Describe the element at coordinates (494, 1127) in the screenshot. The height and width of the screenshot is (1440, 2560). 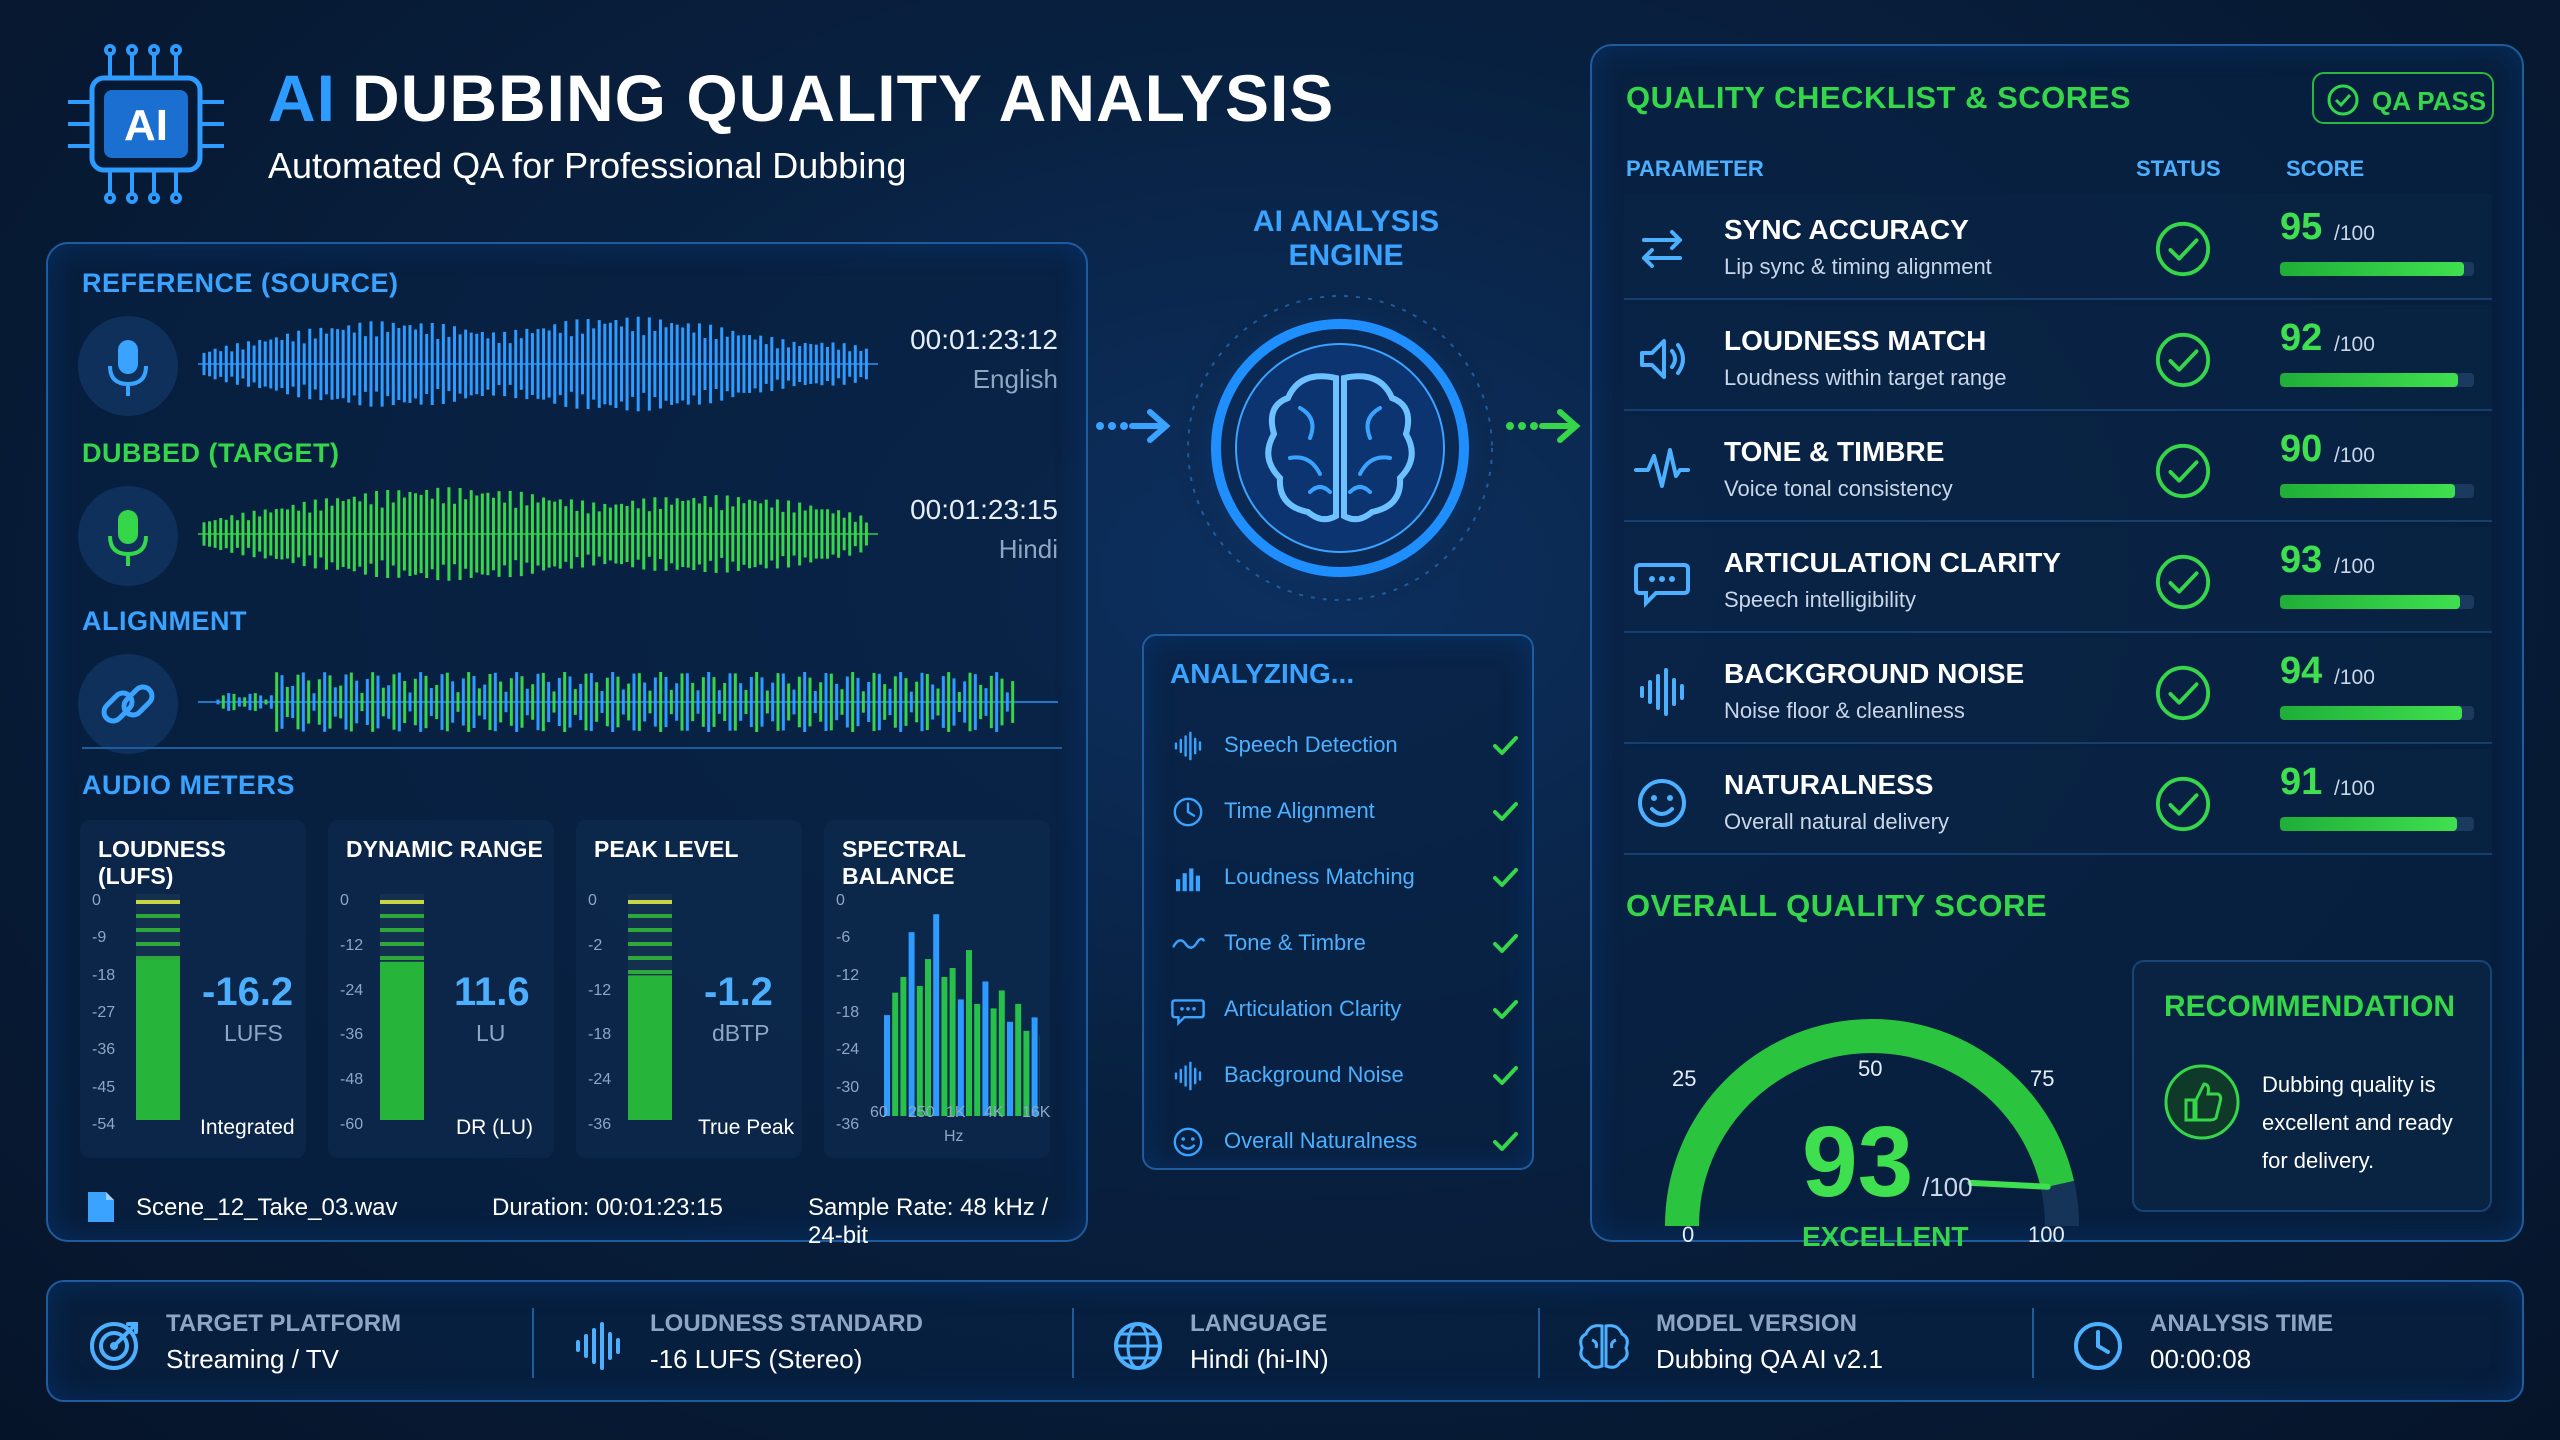
I see `dynamic-range-footer: DR (LU)` at that location.